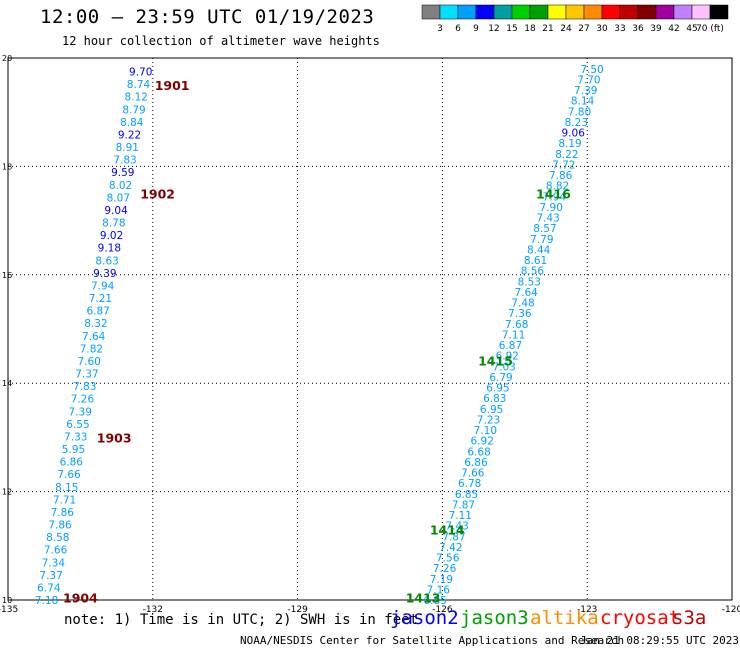 The height and width of the screenshot is (650, 740). What do you see at coordinates (100, 299) in the screenshot?
I see `wave-height-value: 7.21` at bounding box center [100, 299].